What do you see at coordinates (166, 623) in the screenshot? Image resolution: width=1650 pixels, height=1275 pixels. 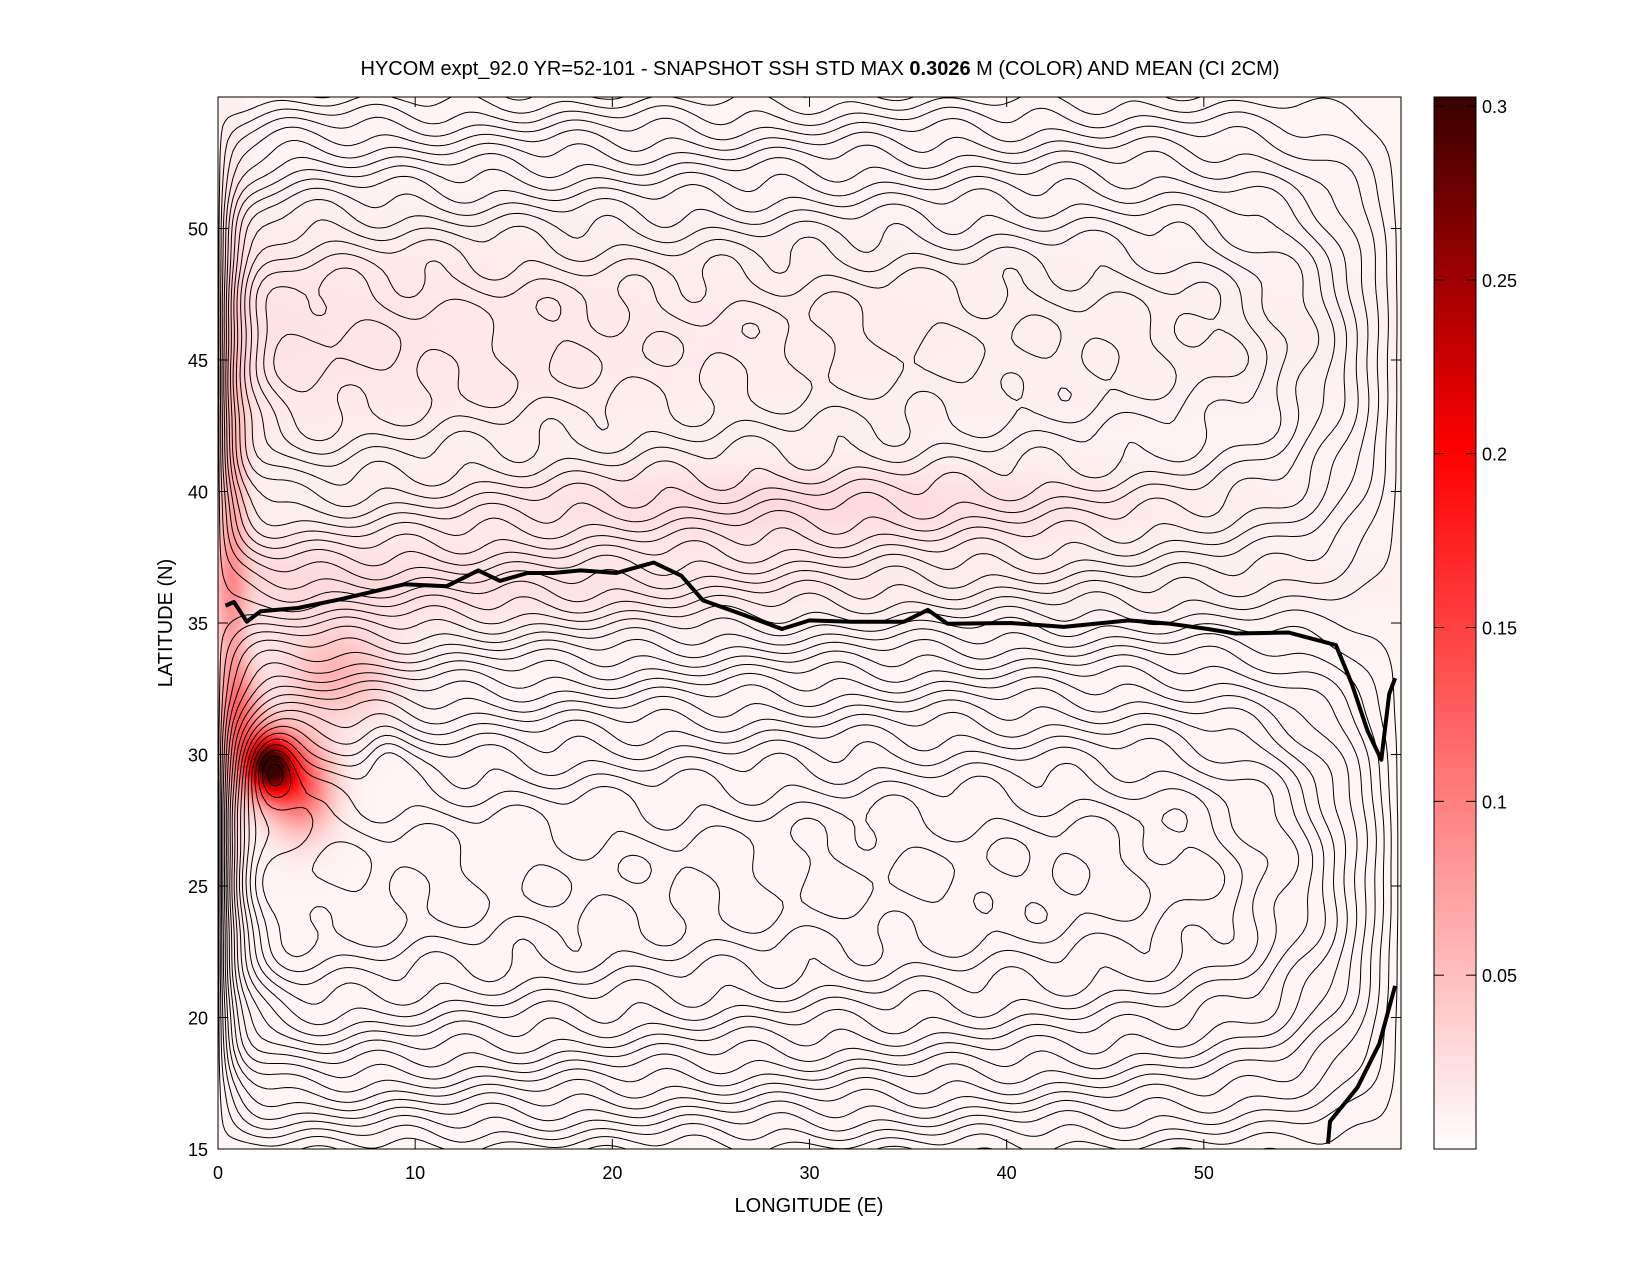 I see `y-axis-label: LATITUDE (N)` at bounding box center [166, 623].